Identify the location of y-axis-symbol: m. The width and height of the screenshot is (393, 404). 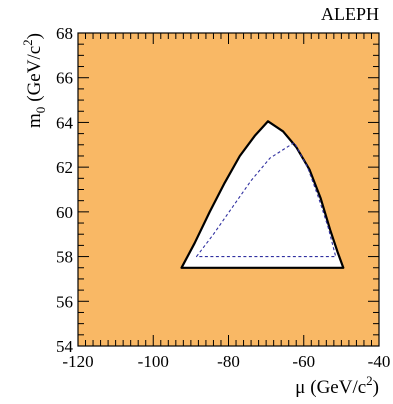
(34, 120).